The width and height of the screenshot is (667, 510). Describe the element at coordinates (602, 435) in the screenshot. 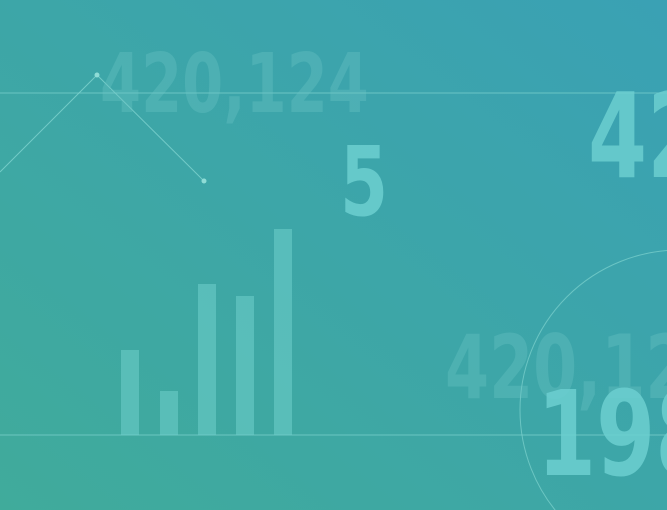

I see `big-number: 198` at that location.